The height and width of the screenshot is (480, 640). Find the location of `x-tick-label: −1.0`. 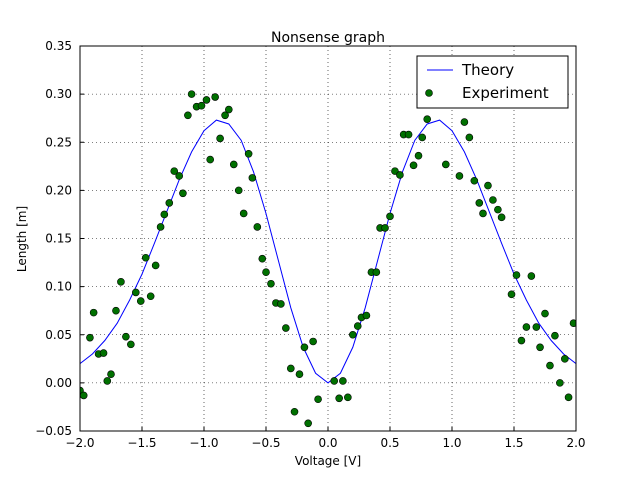

x-tick-label: −1.0 is located at coordinates (203, 443).